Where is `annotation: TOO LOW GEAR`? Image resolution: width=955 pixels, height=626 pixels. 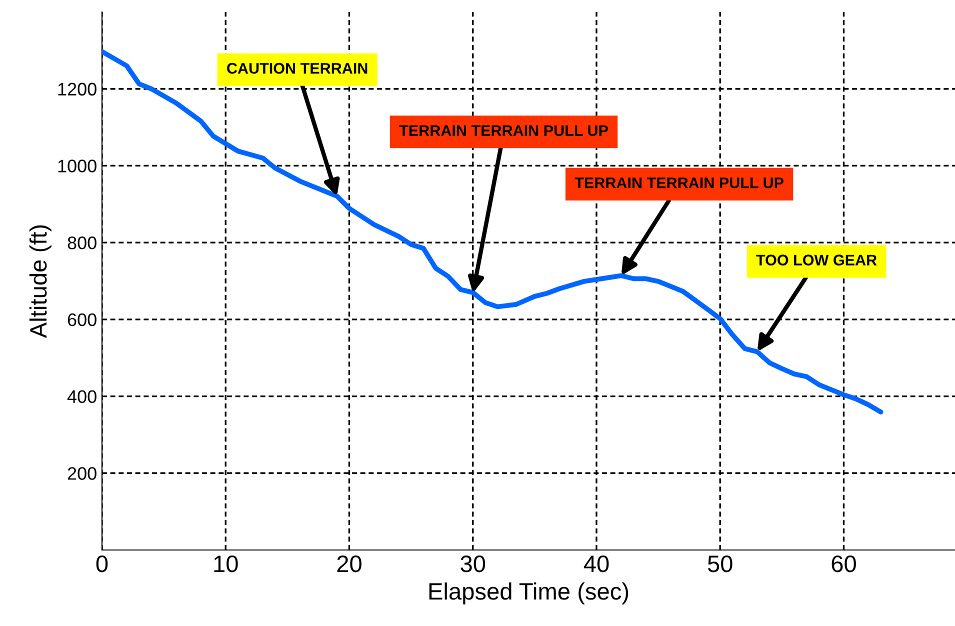 annotation: TOO LOW GEAR is located at coordinates (816, 260).